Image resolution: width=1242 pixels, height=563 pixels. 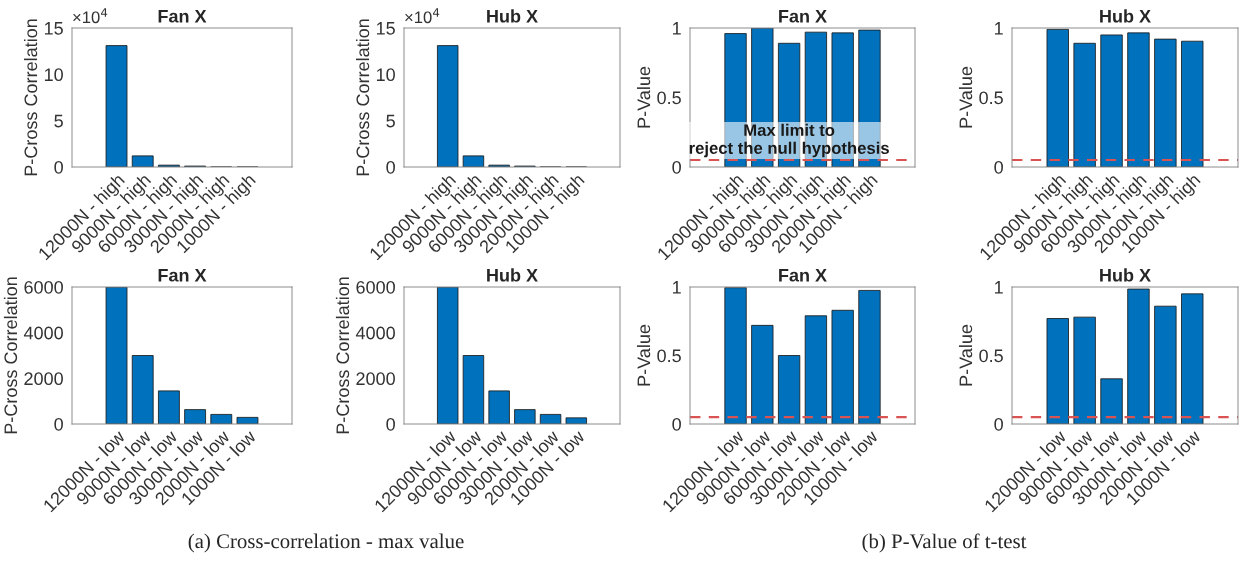 What do you see at coordinates (944, 543) in the screenshot?
I see `text: (b) P-Value of t-test` at bounding box center [944, 543].